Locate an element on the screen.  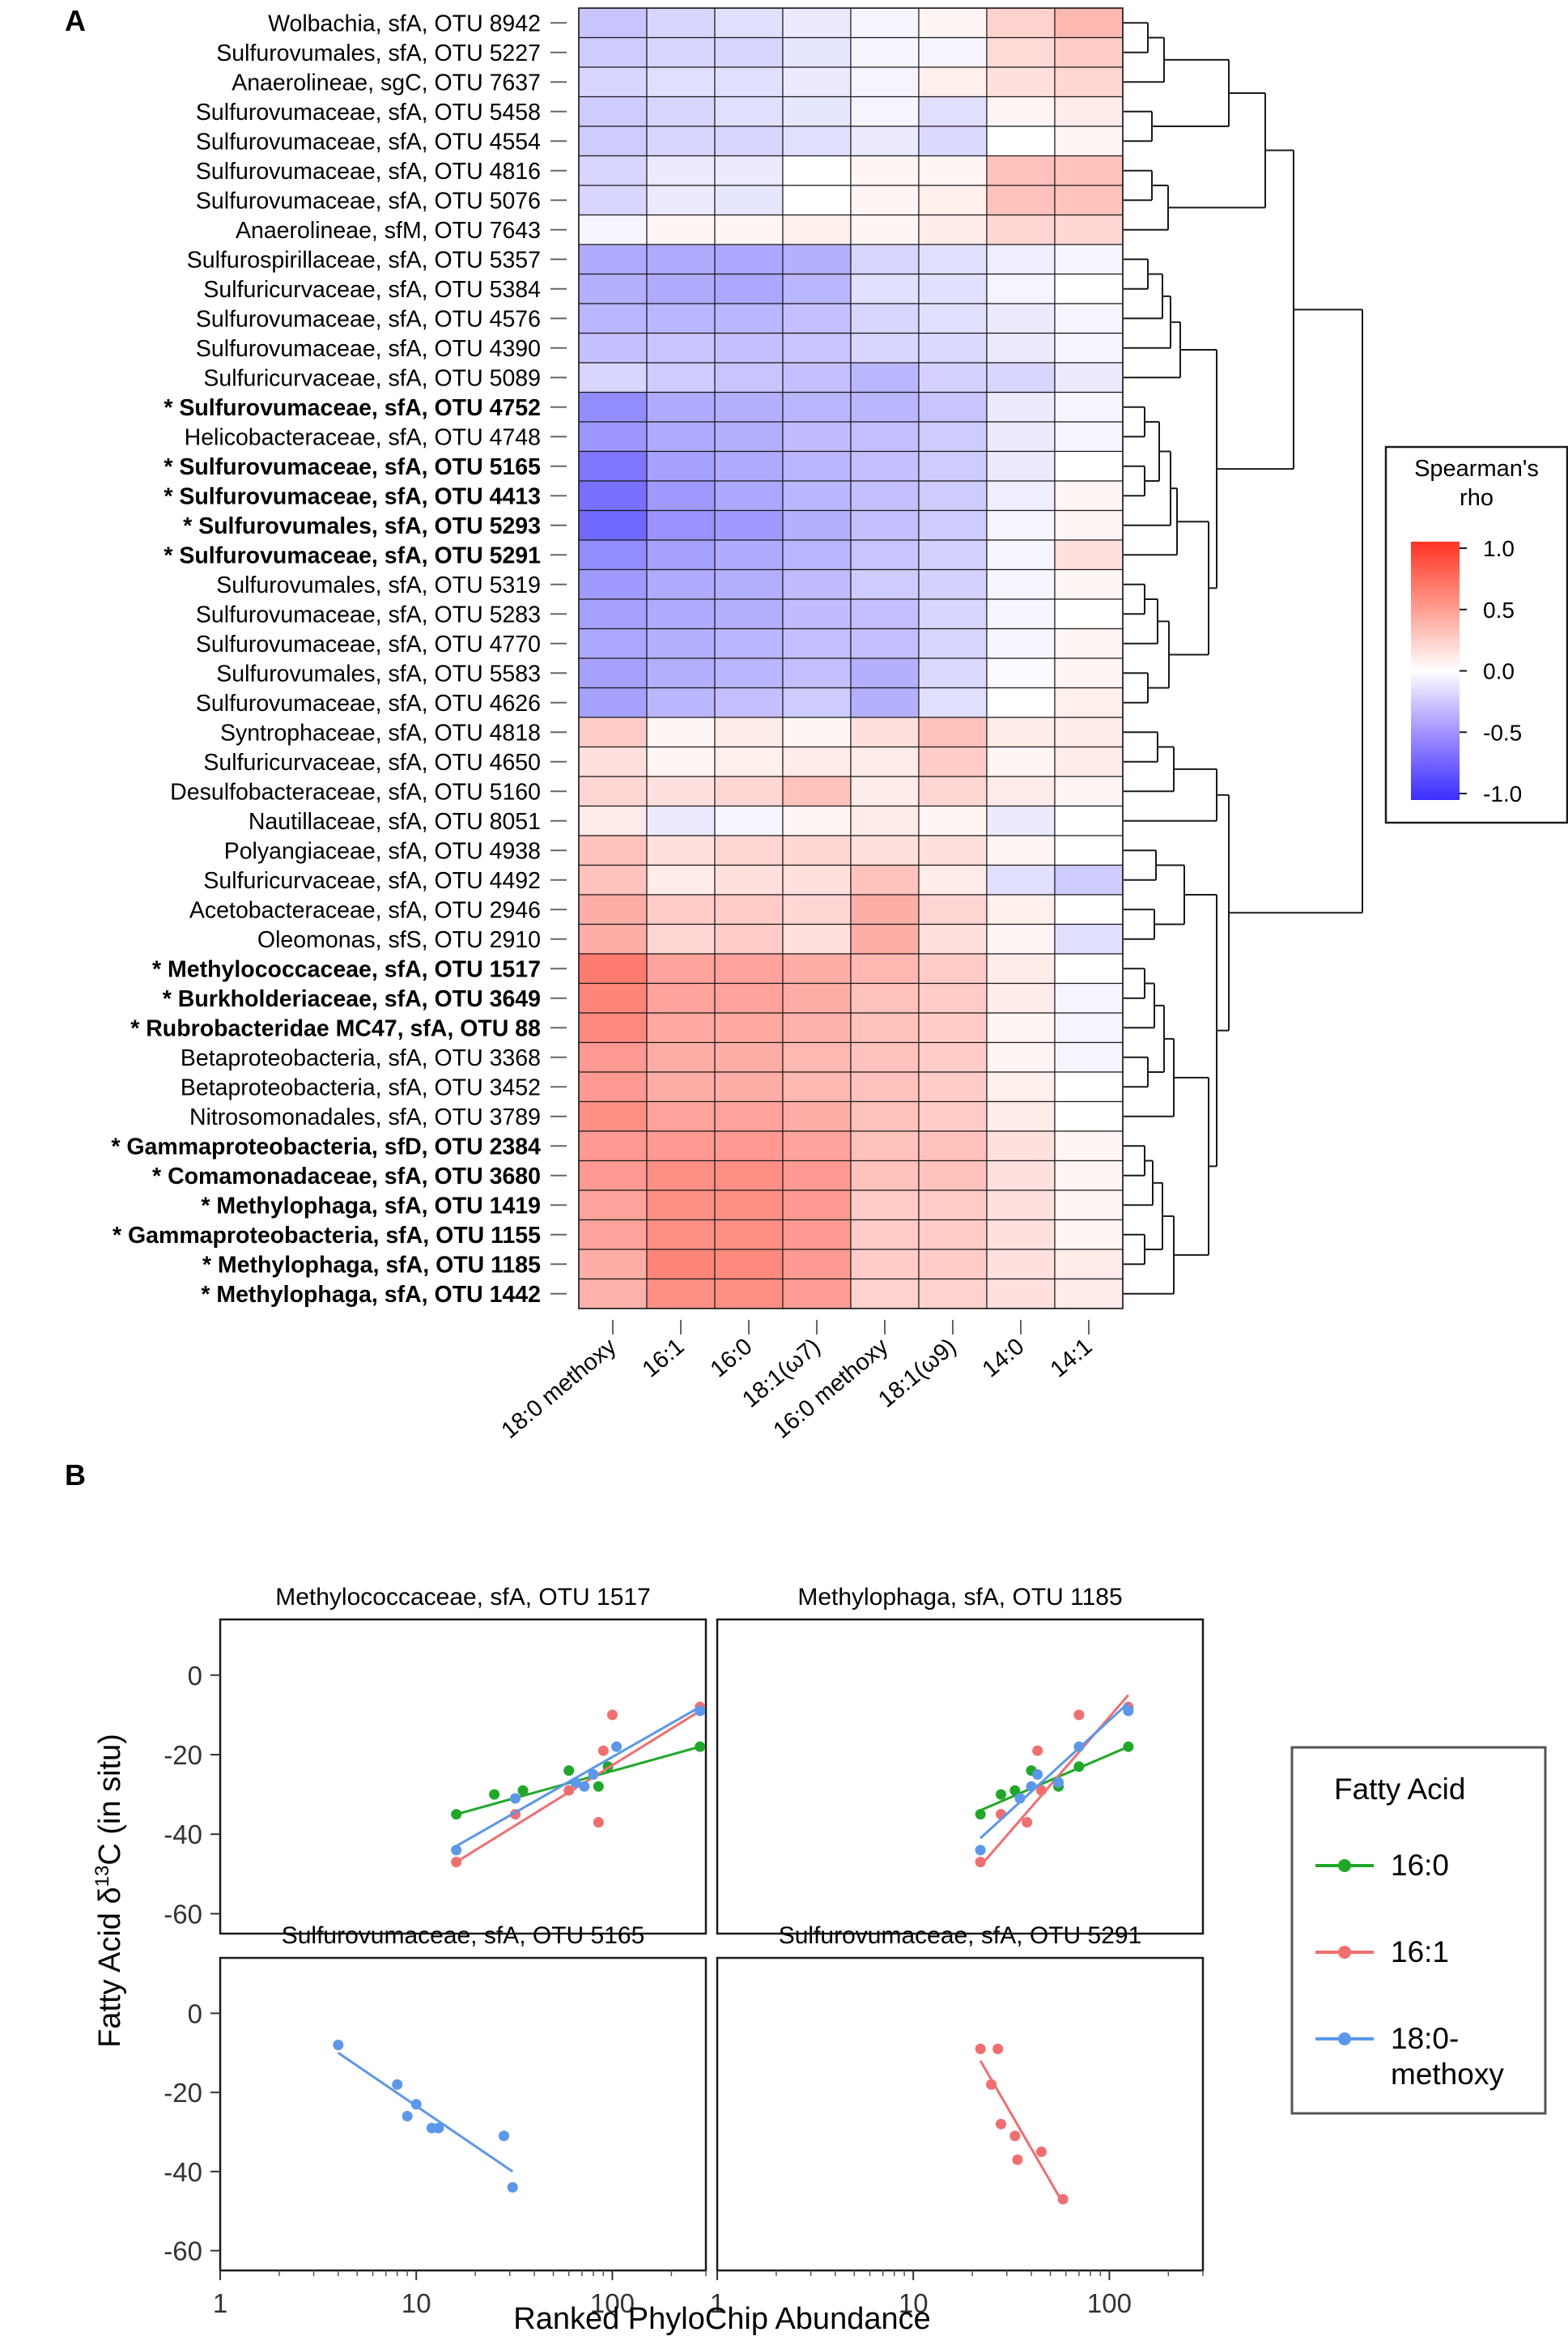
row-label: Nitrosomonadales, sfA, OTU 3789 is located at coordinates (365, 1117).